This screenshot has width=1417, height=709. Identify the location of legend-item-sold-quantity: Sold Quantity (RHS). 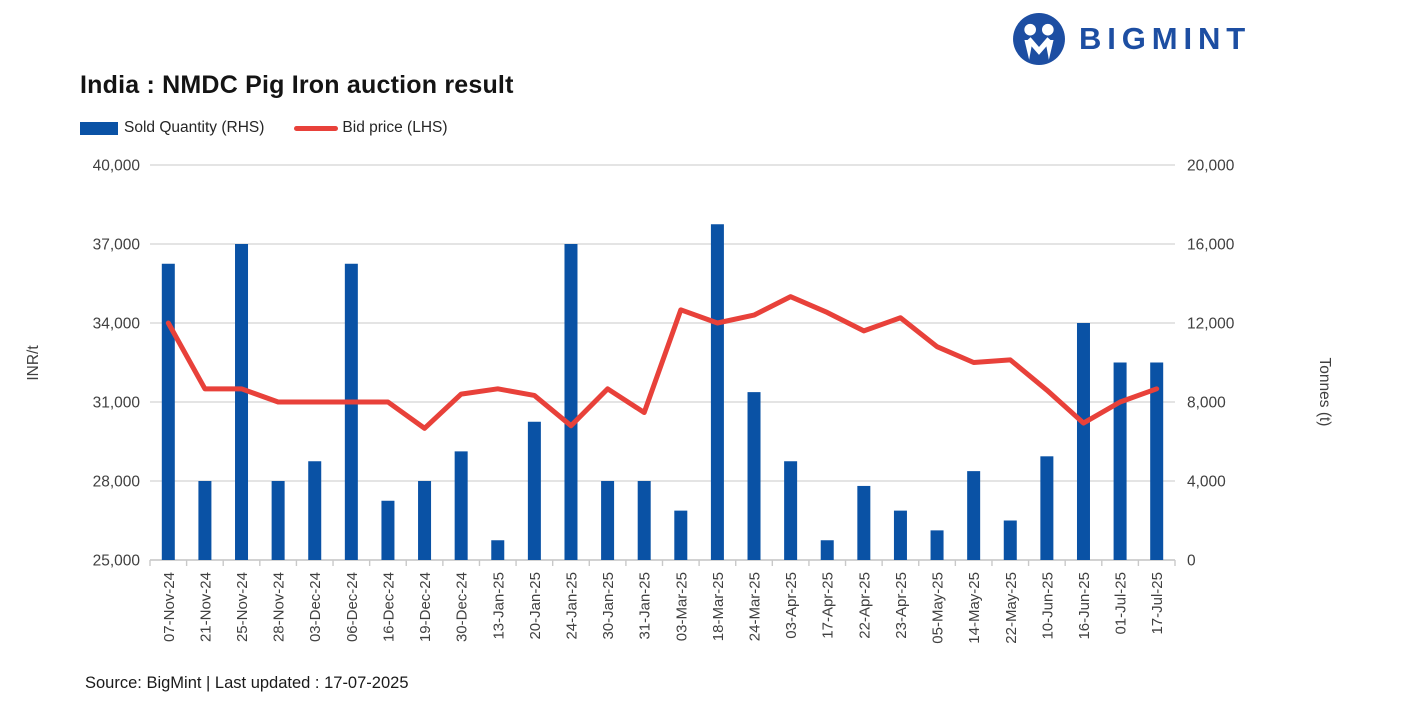
(172, 128).